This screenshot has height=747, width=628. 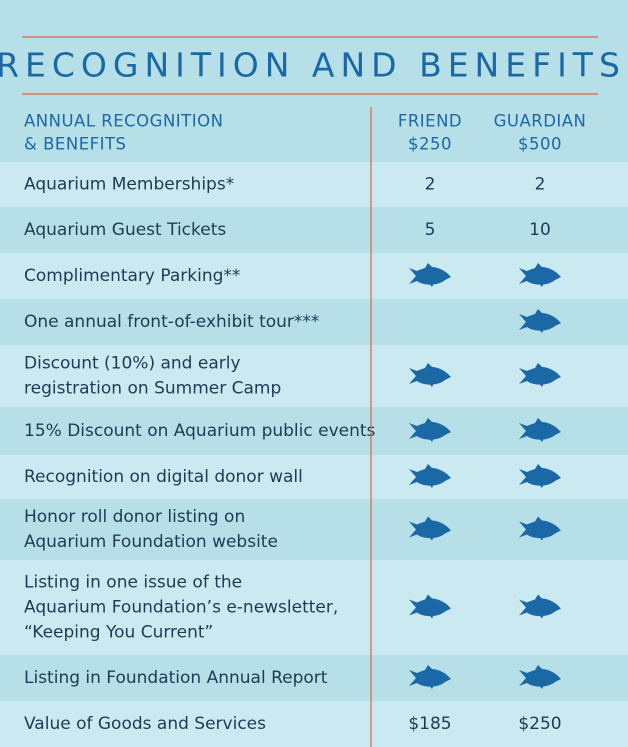 I want to click on row-label: Honor roll donor listing on, so click(x=134, y=517).